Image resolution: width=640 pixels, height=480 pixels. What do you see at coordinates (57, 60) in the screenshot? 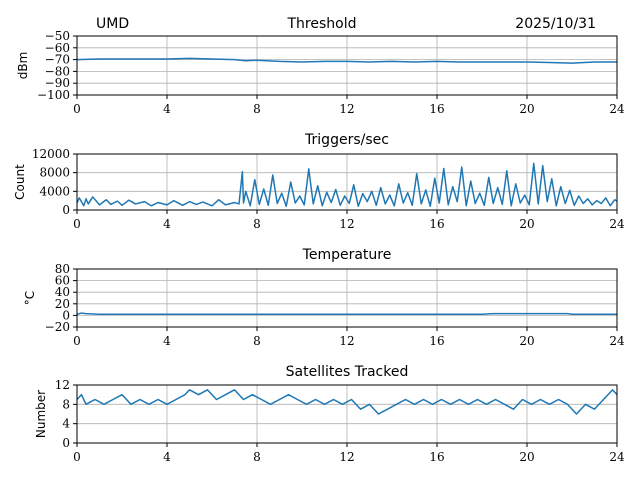
I see `y-tick-label: −70` at bounding box center [57, 60].